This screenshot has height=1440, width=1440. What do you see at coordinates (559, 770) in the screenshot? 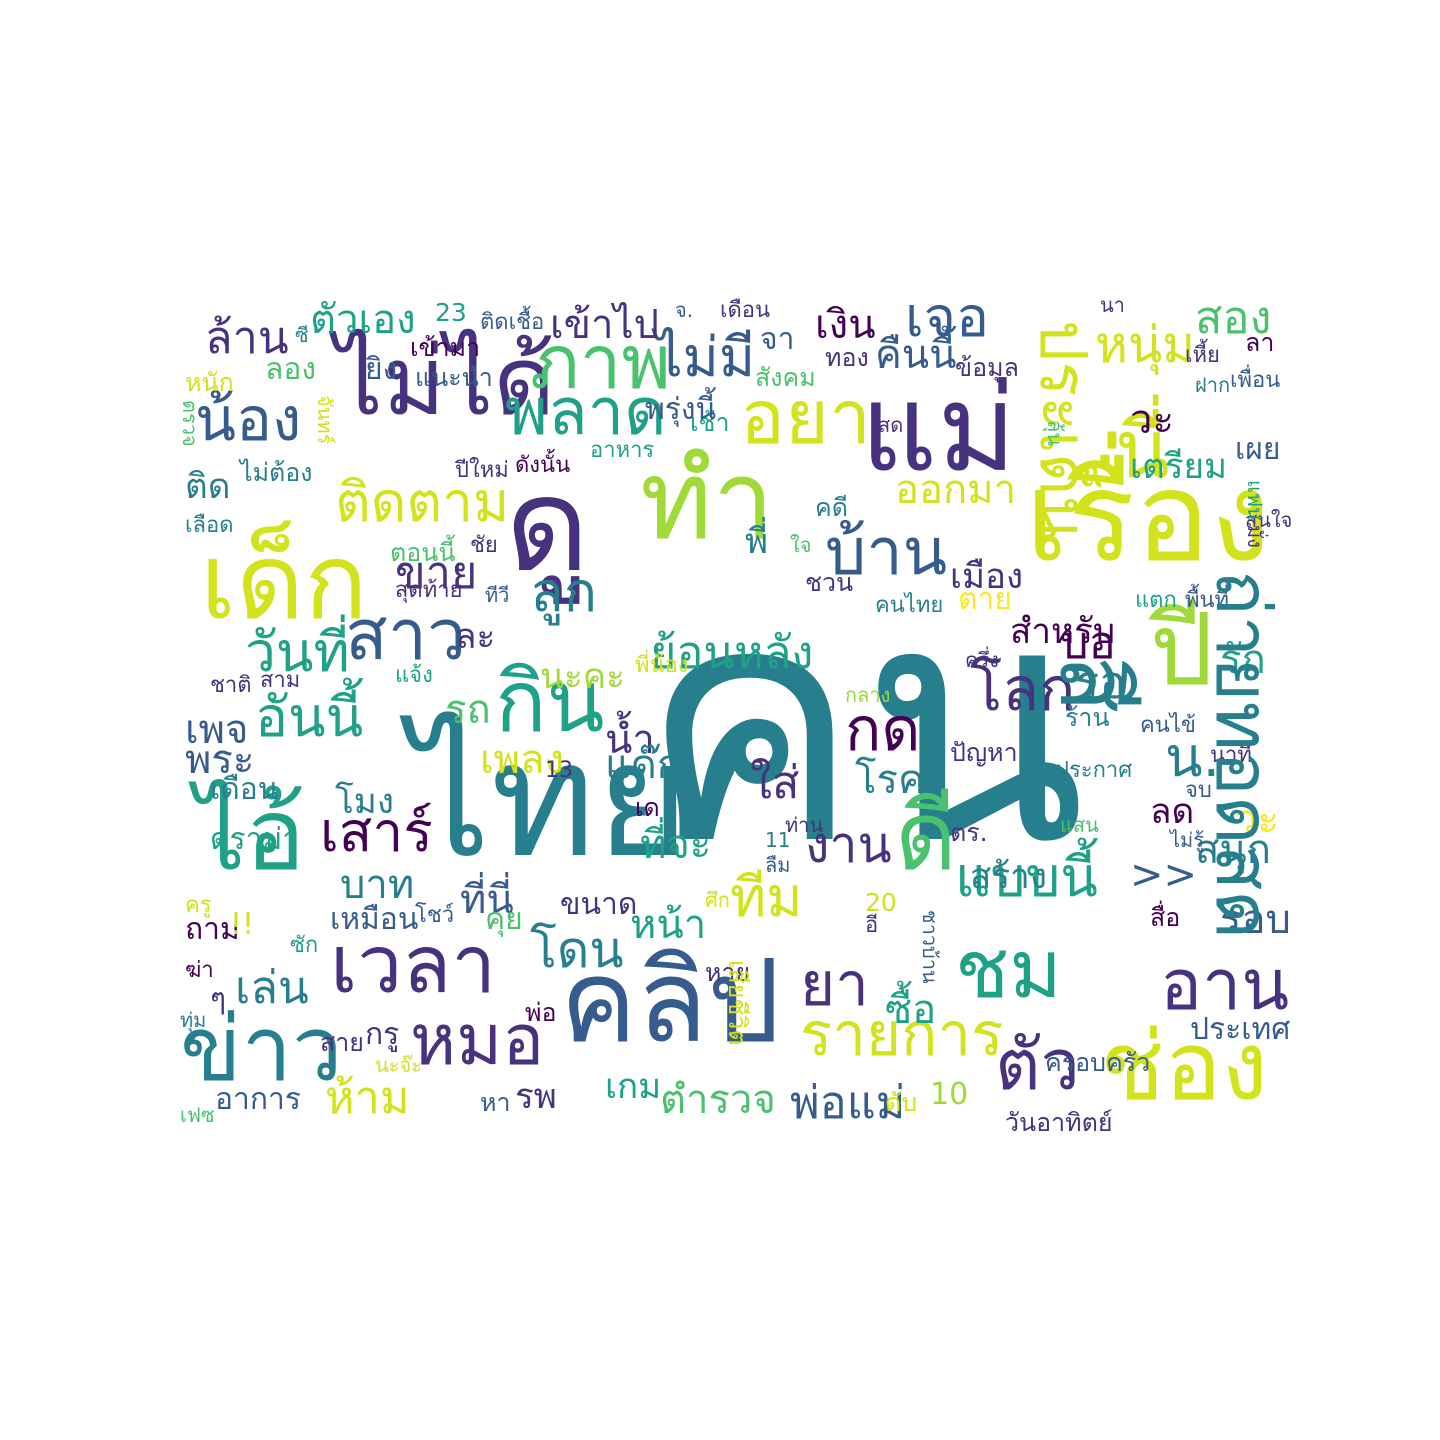
I see `cloud-word: 13` at bounding box center [559, 770].